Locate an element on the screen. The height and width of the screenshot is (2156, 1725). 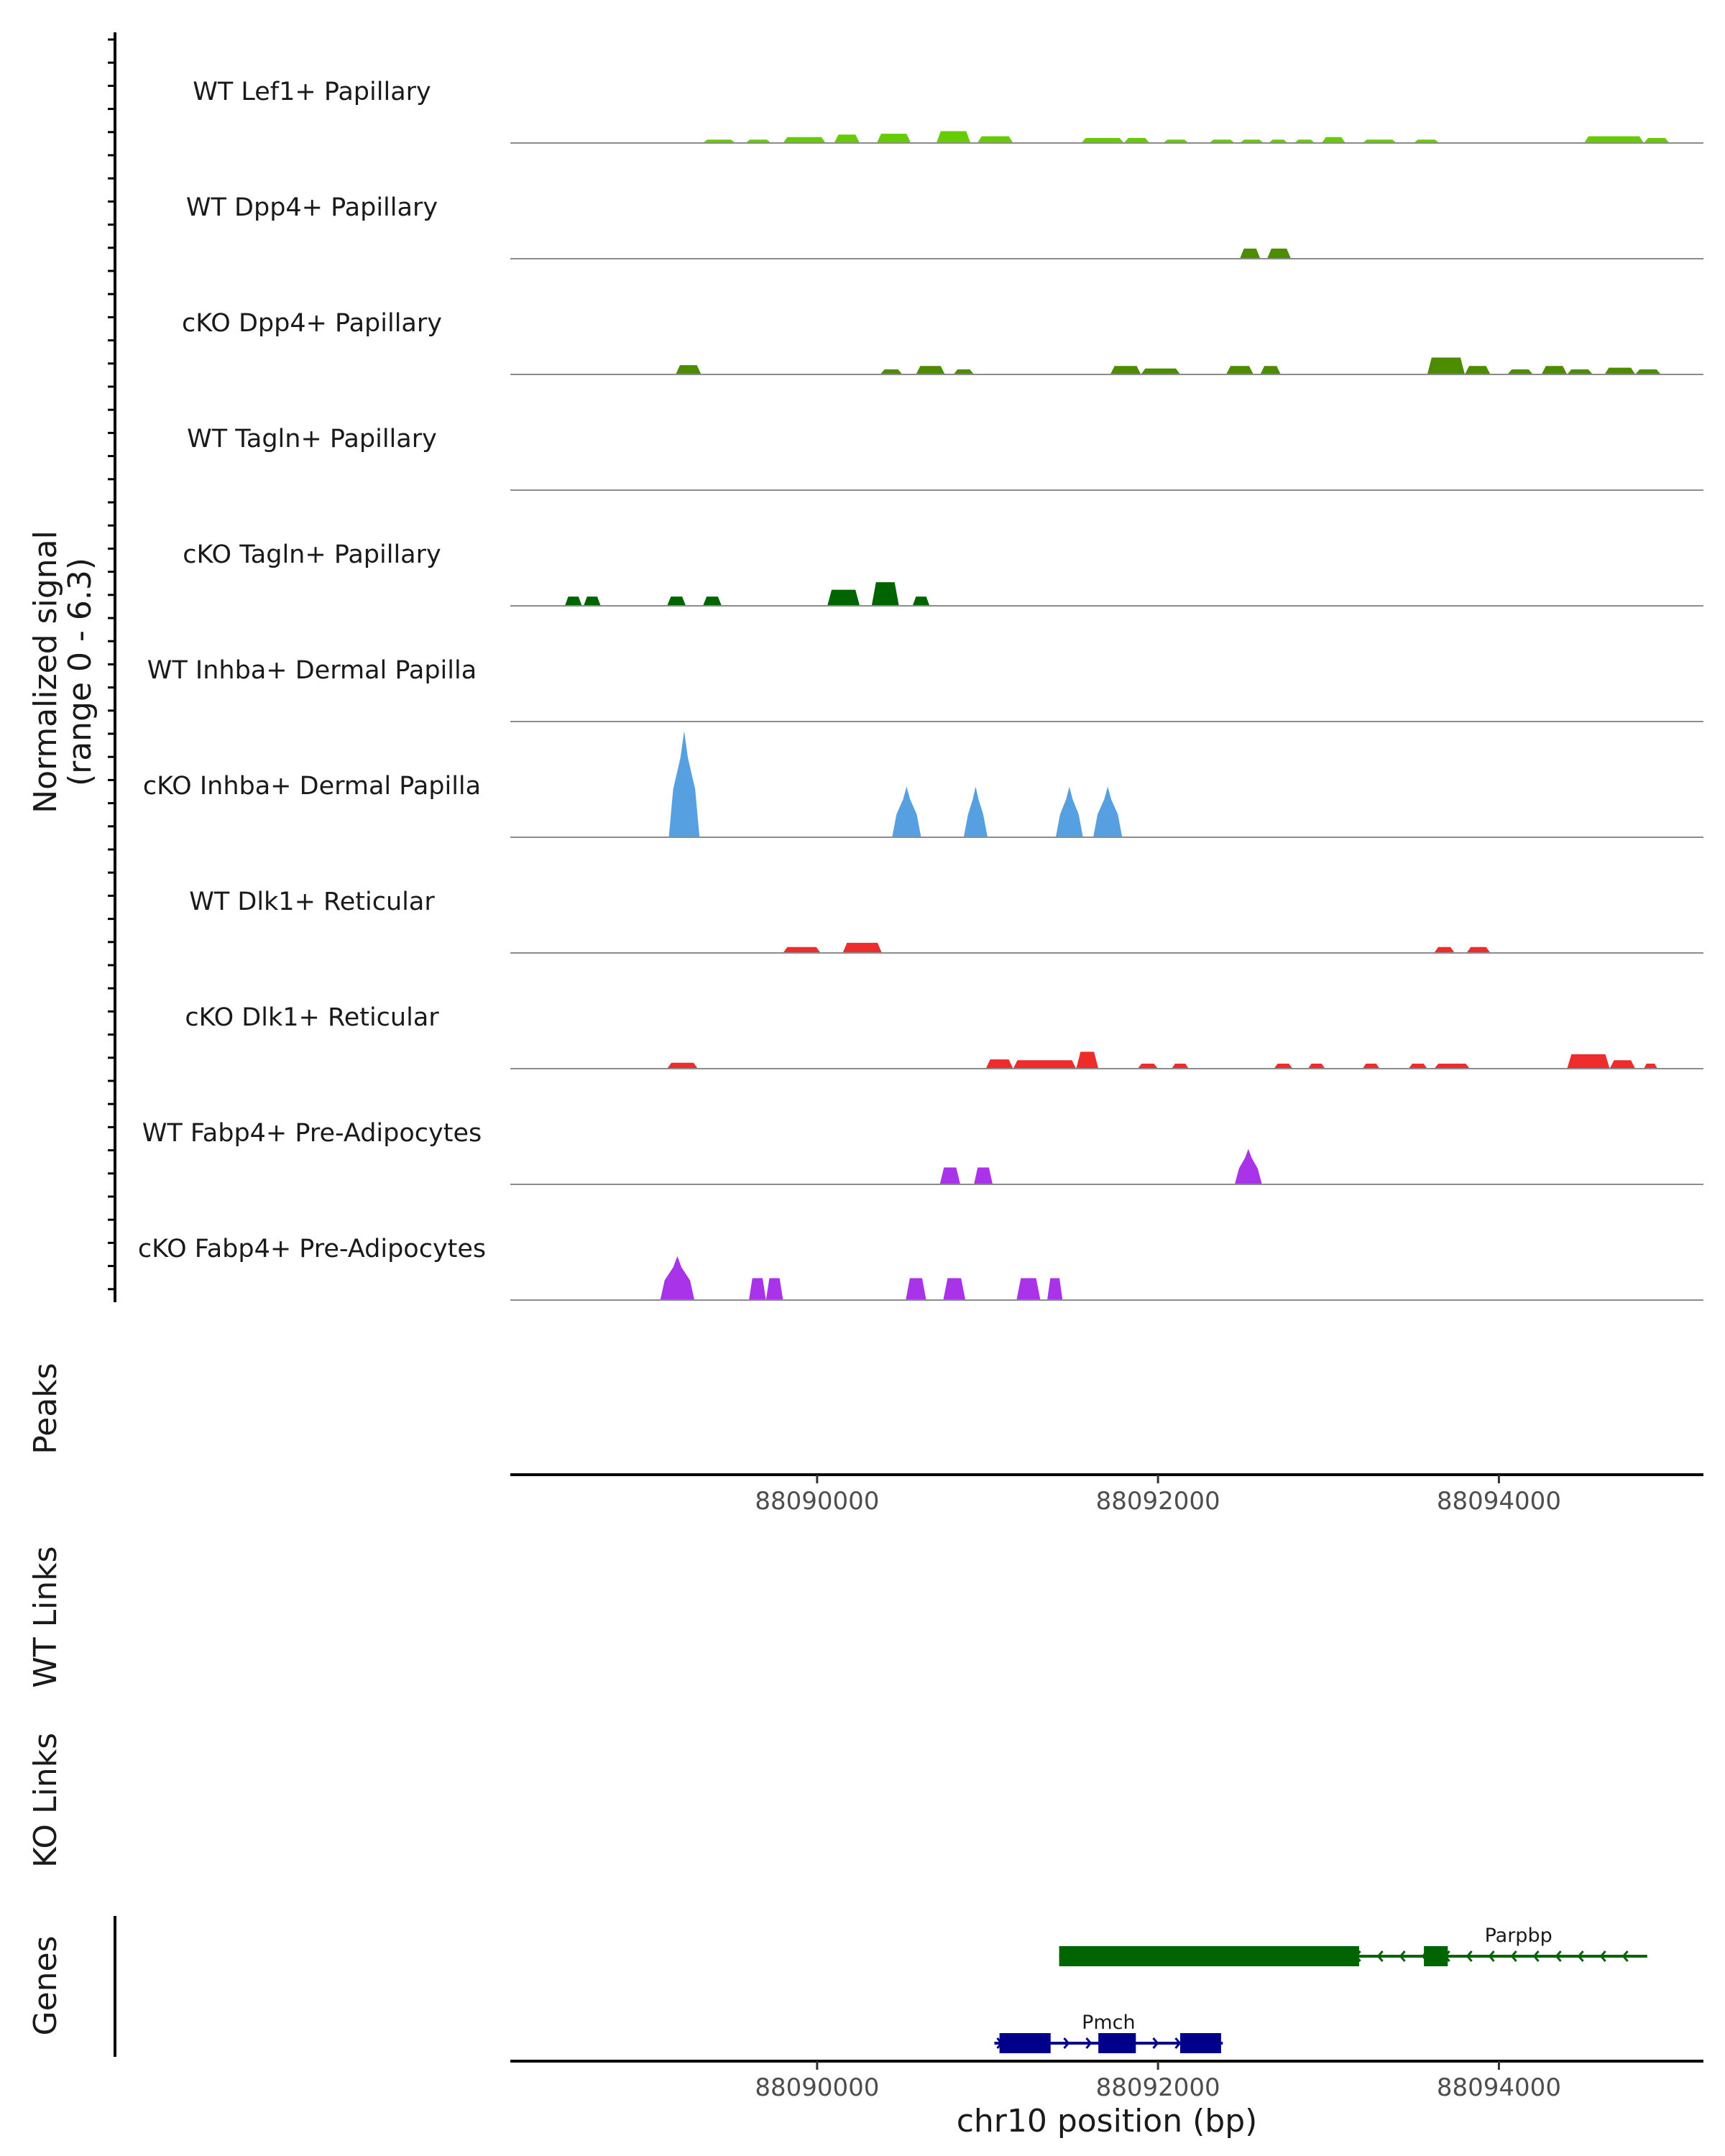
y-axis-title: Normalized signal is located at coordinates (45, 672).